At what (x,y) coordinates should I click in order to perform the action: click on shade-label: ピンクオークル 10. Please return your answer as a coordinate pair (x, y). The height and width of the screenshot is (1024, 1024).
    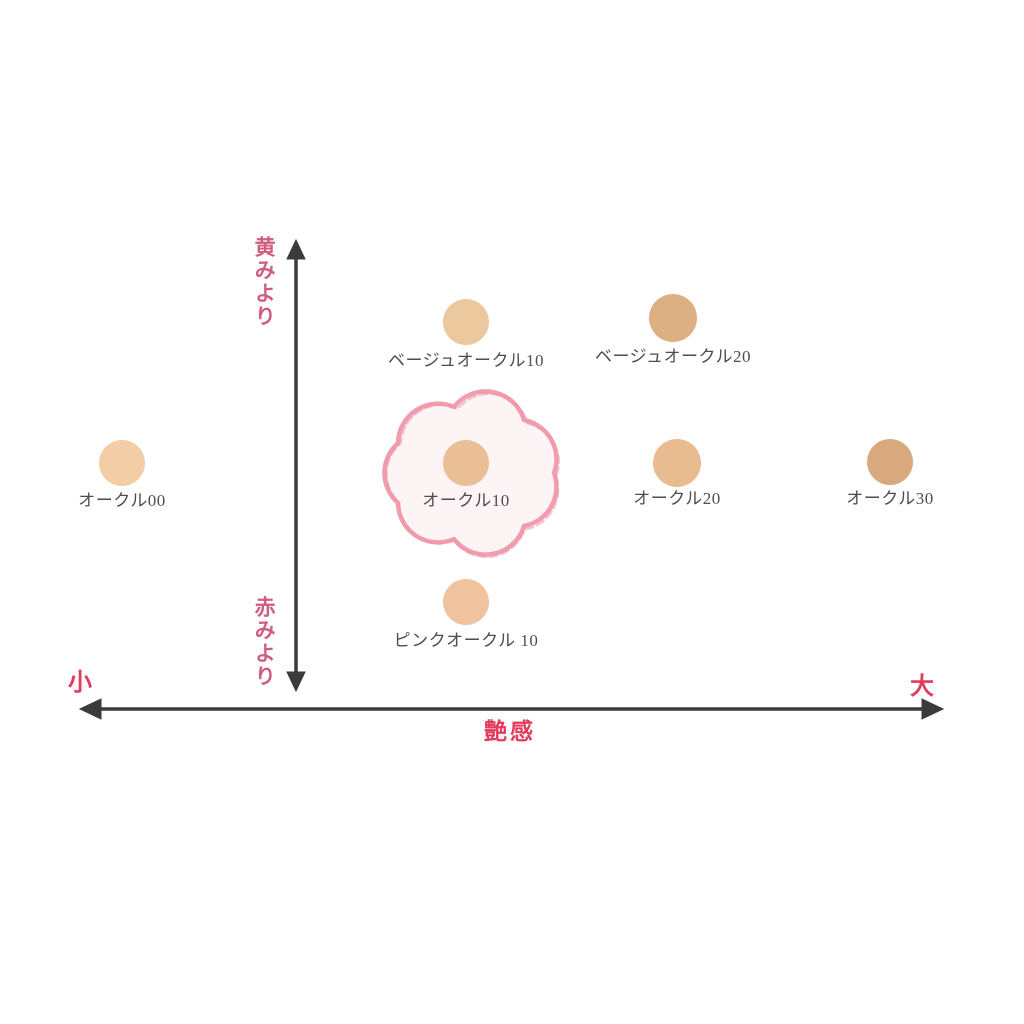
    Looking at the image, I should click on (466, 640).